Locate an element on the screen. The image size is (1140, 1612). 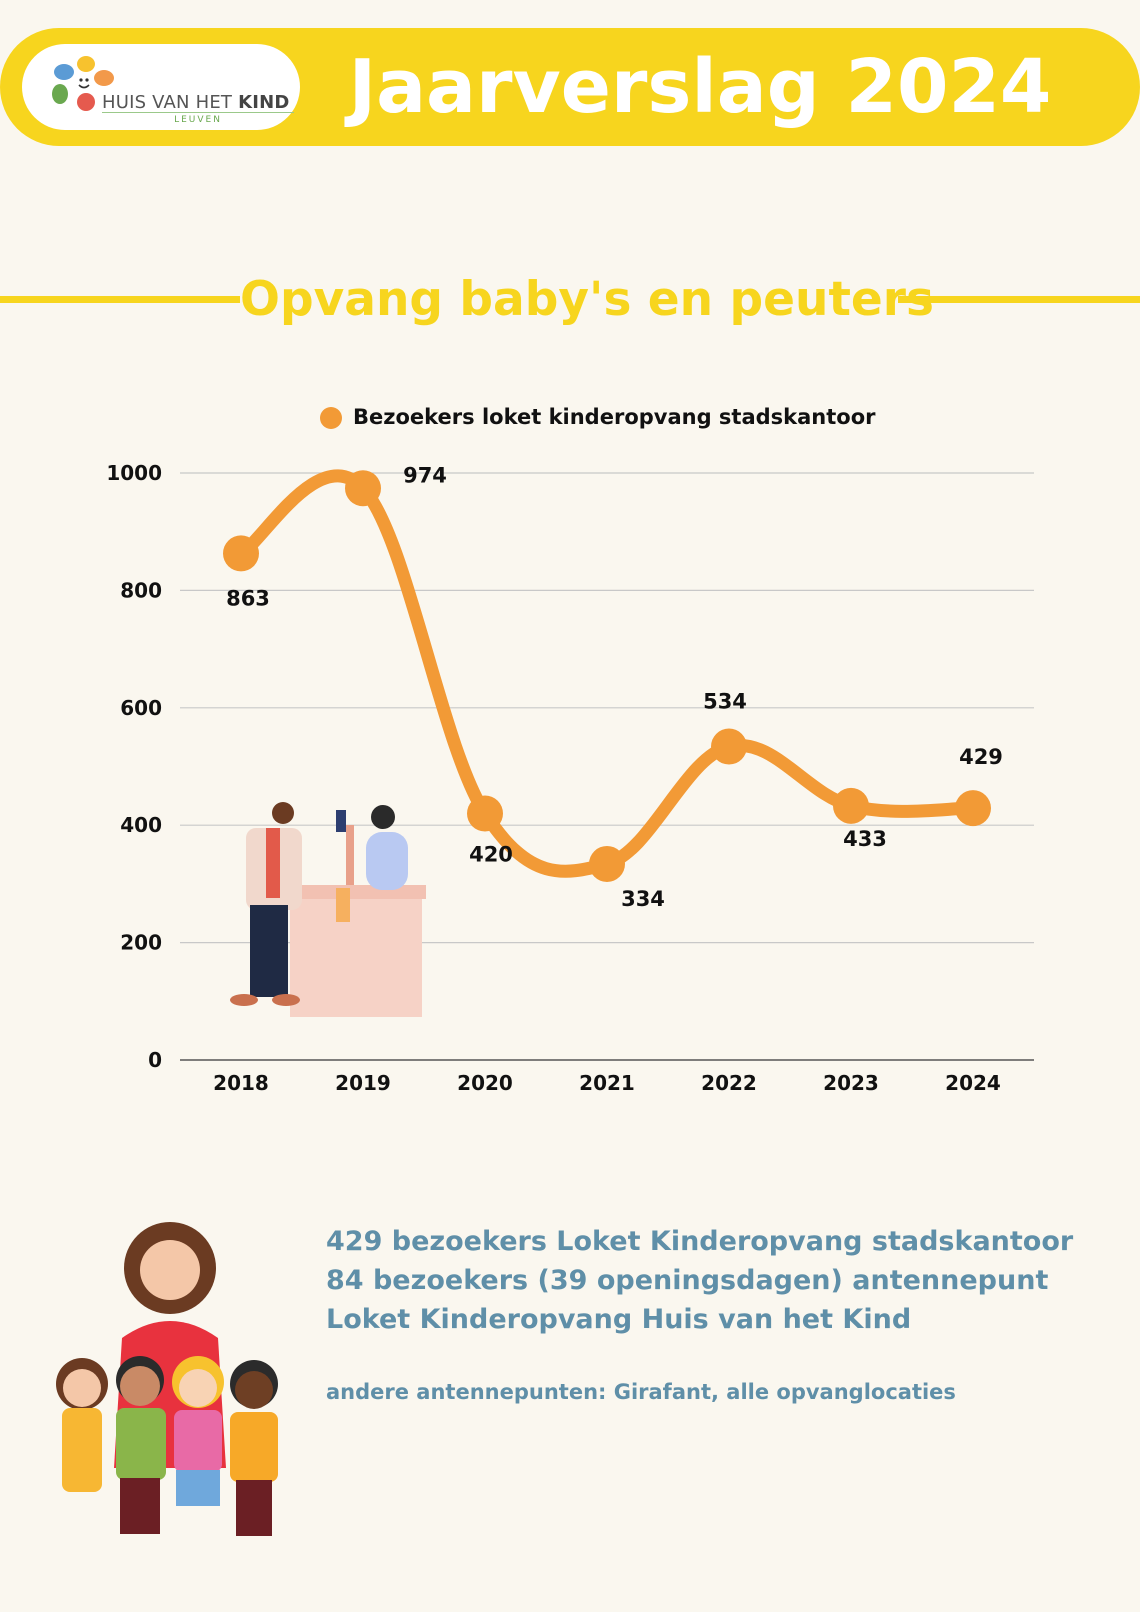
section-divider-left is located at coordinates (120, 299).